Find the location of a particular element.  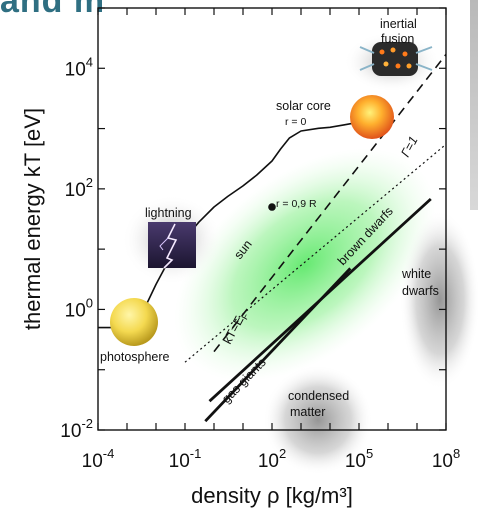

label-condensed: condensed is located at coordinates (318, 396).